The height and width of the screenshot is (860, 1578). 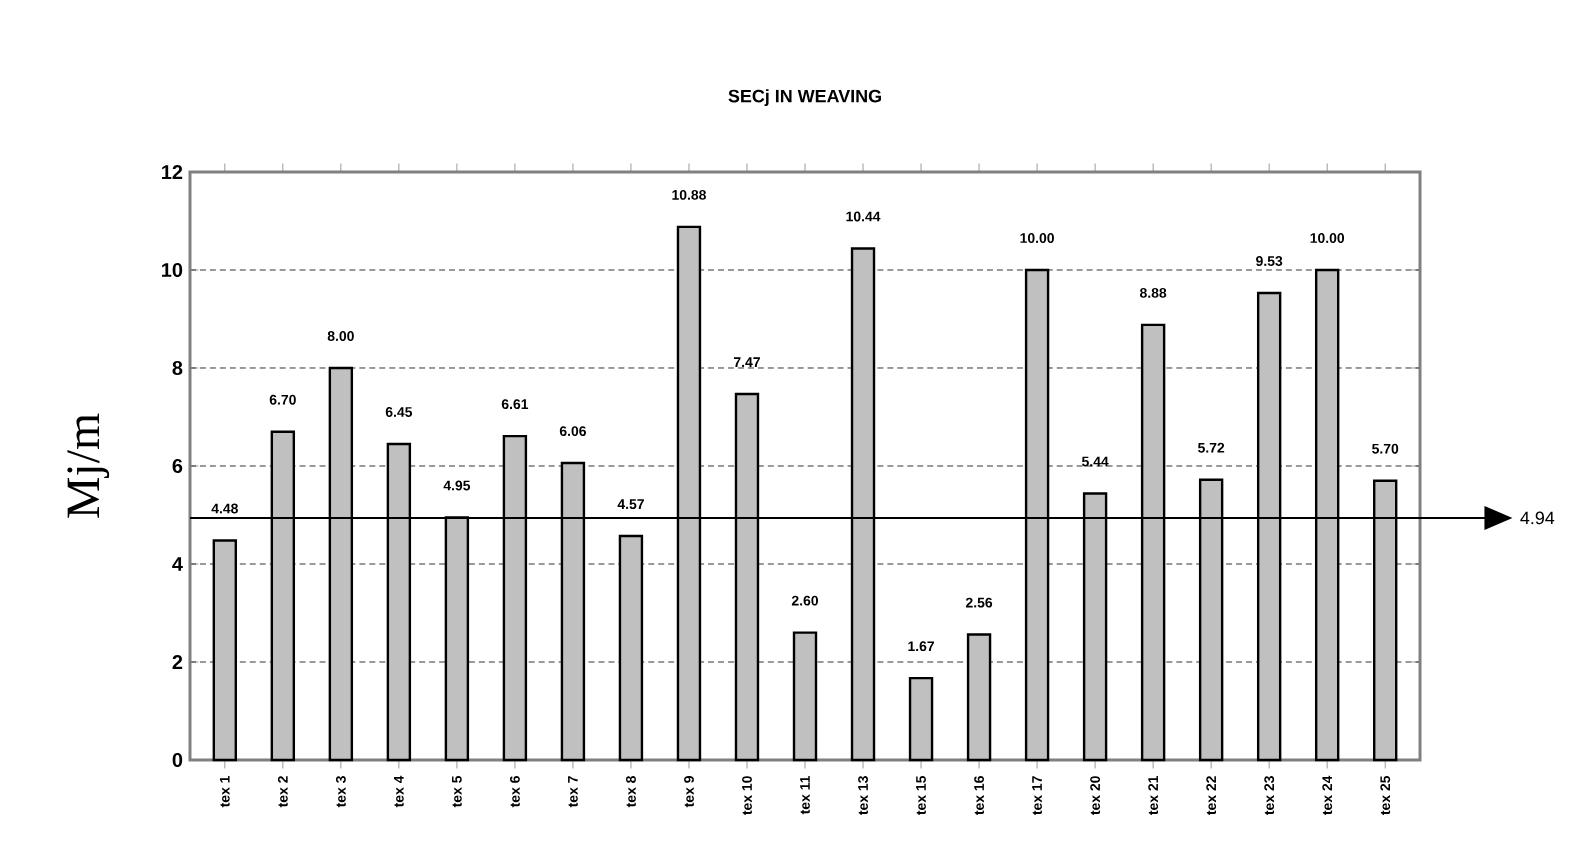 I want to click on y-tick-label: 0, so click(x=177, y=760).